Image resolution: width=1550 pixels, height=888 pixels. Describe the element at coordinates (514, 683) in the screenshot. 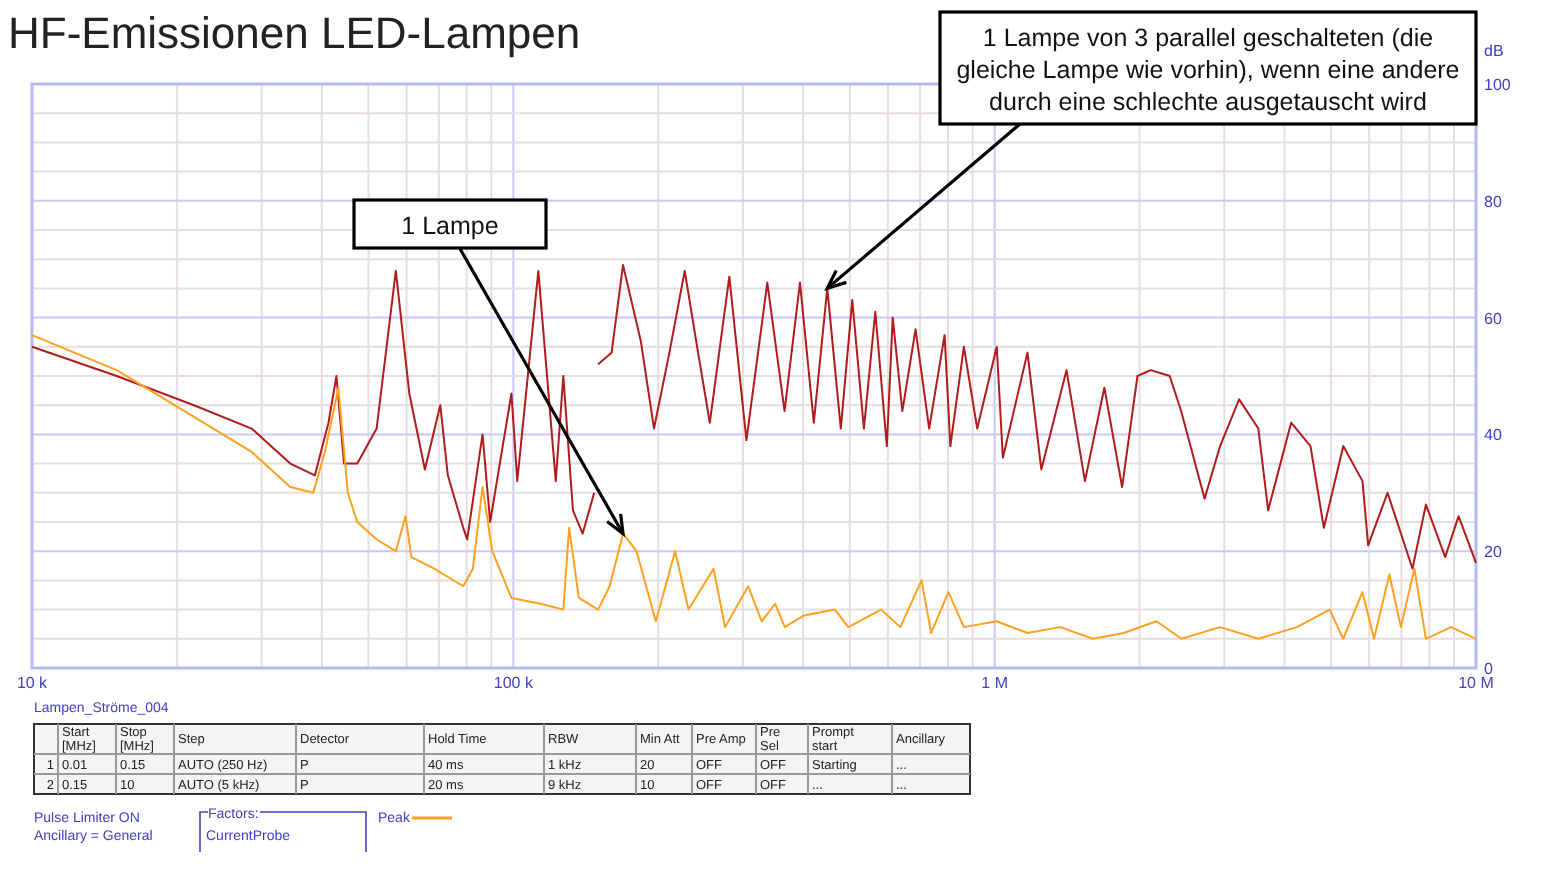

I see `x-tick-label: 100 k` at that location.